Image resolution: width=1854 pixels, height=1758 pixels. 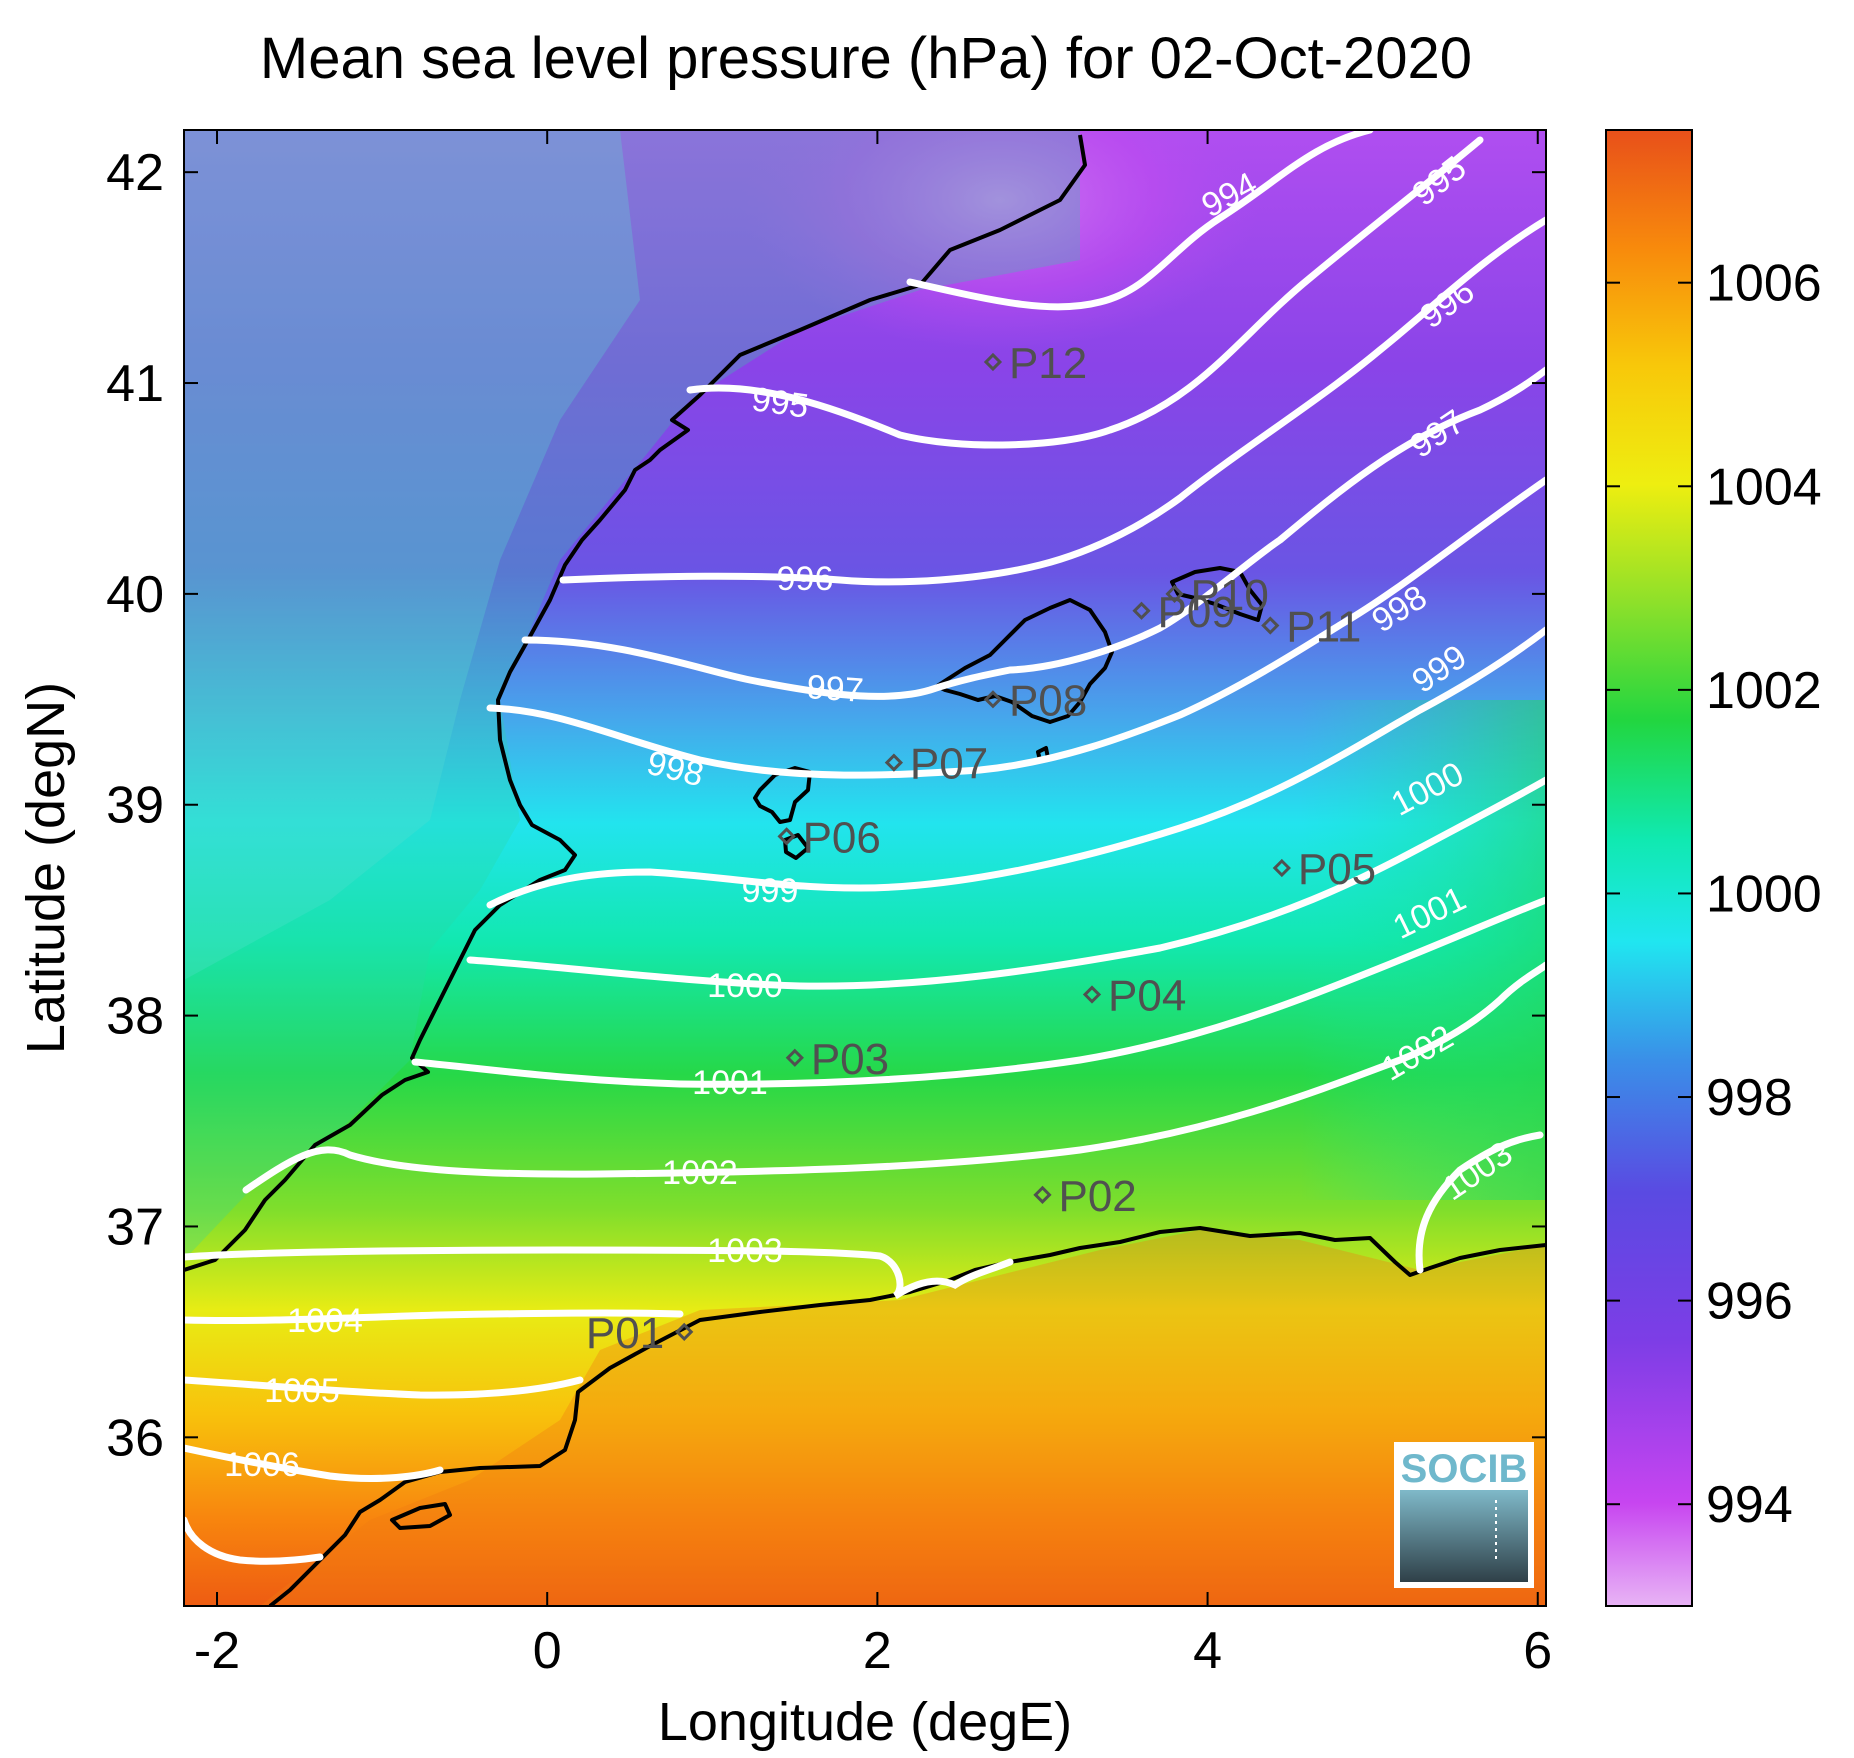 I want to click on station-marker: P08, so click(x=1035, y=700).